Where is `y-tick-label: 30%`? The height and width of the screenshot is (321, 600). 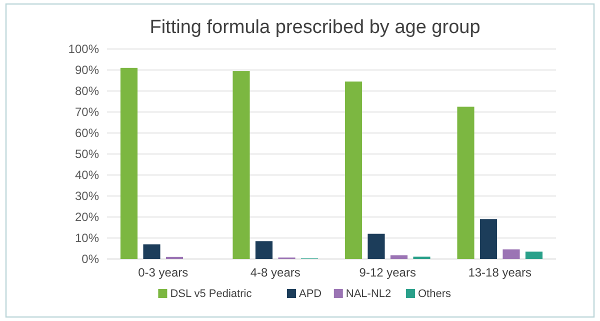
y-tick-label: 30% is located at coordinates (87, 195).